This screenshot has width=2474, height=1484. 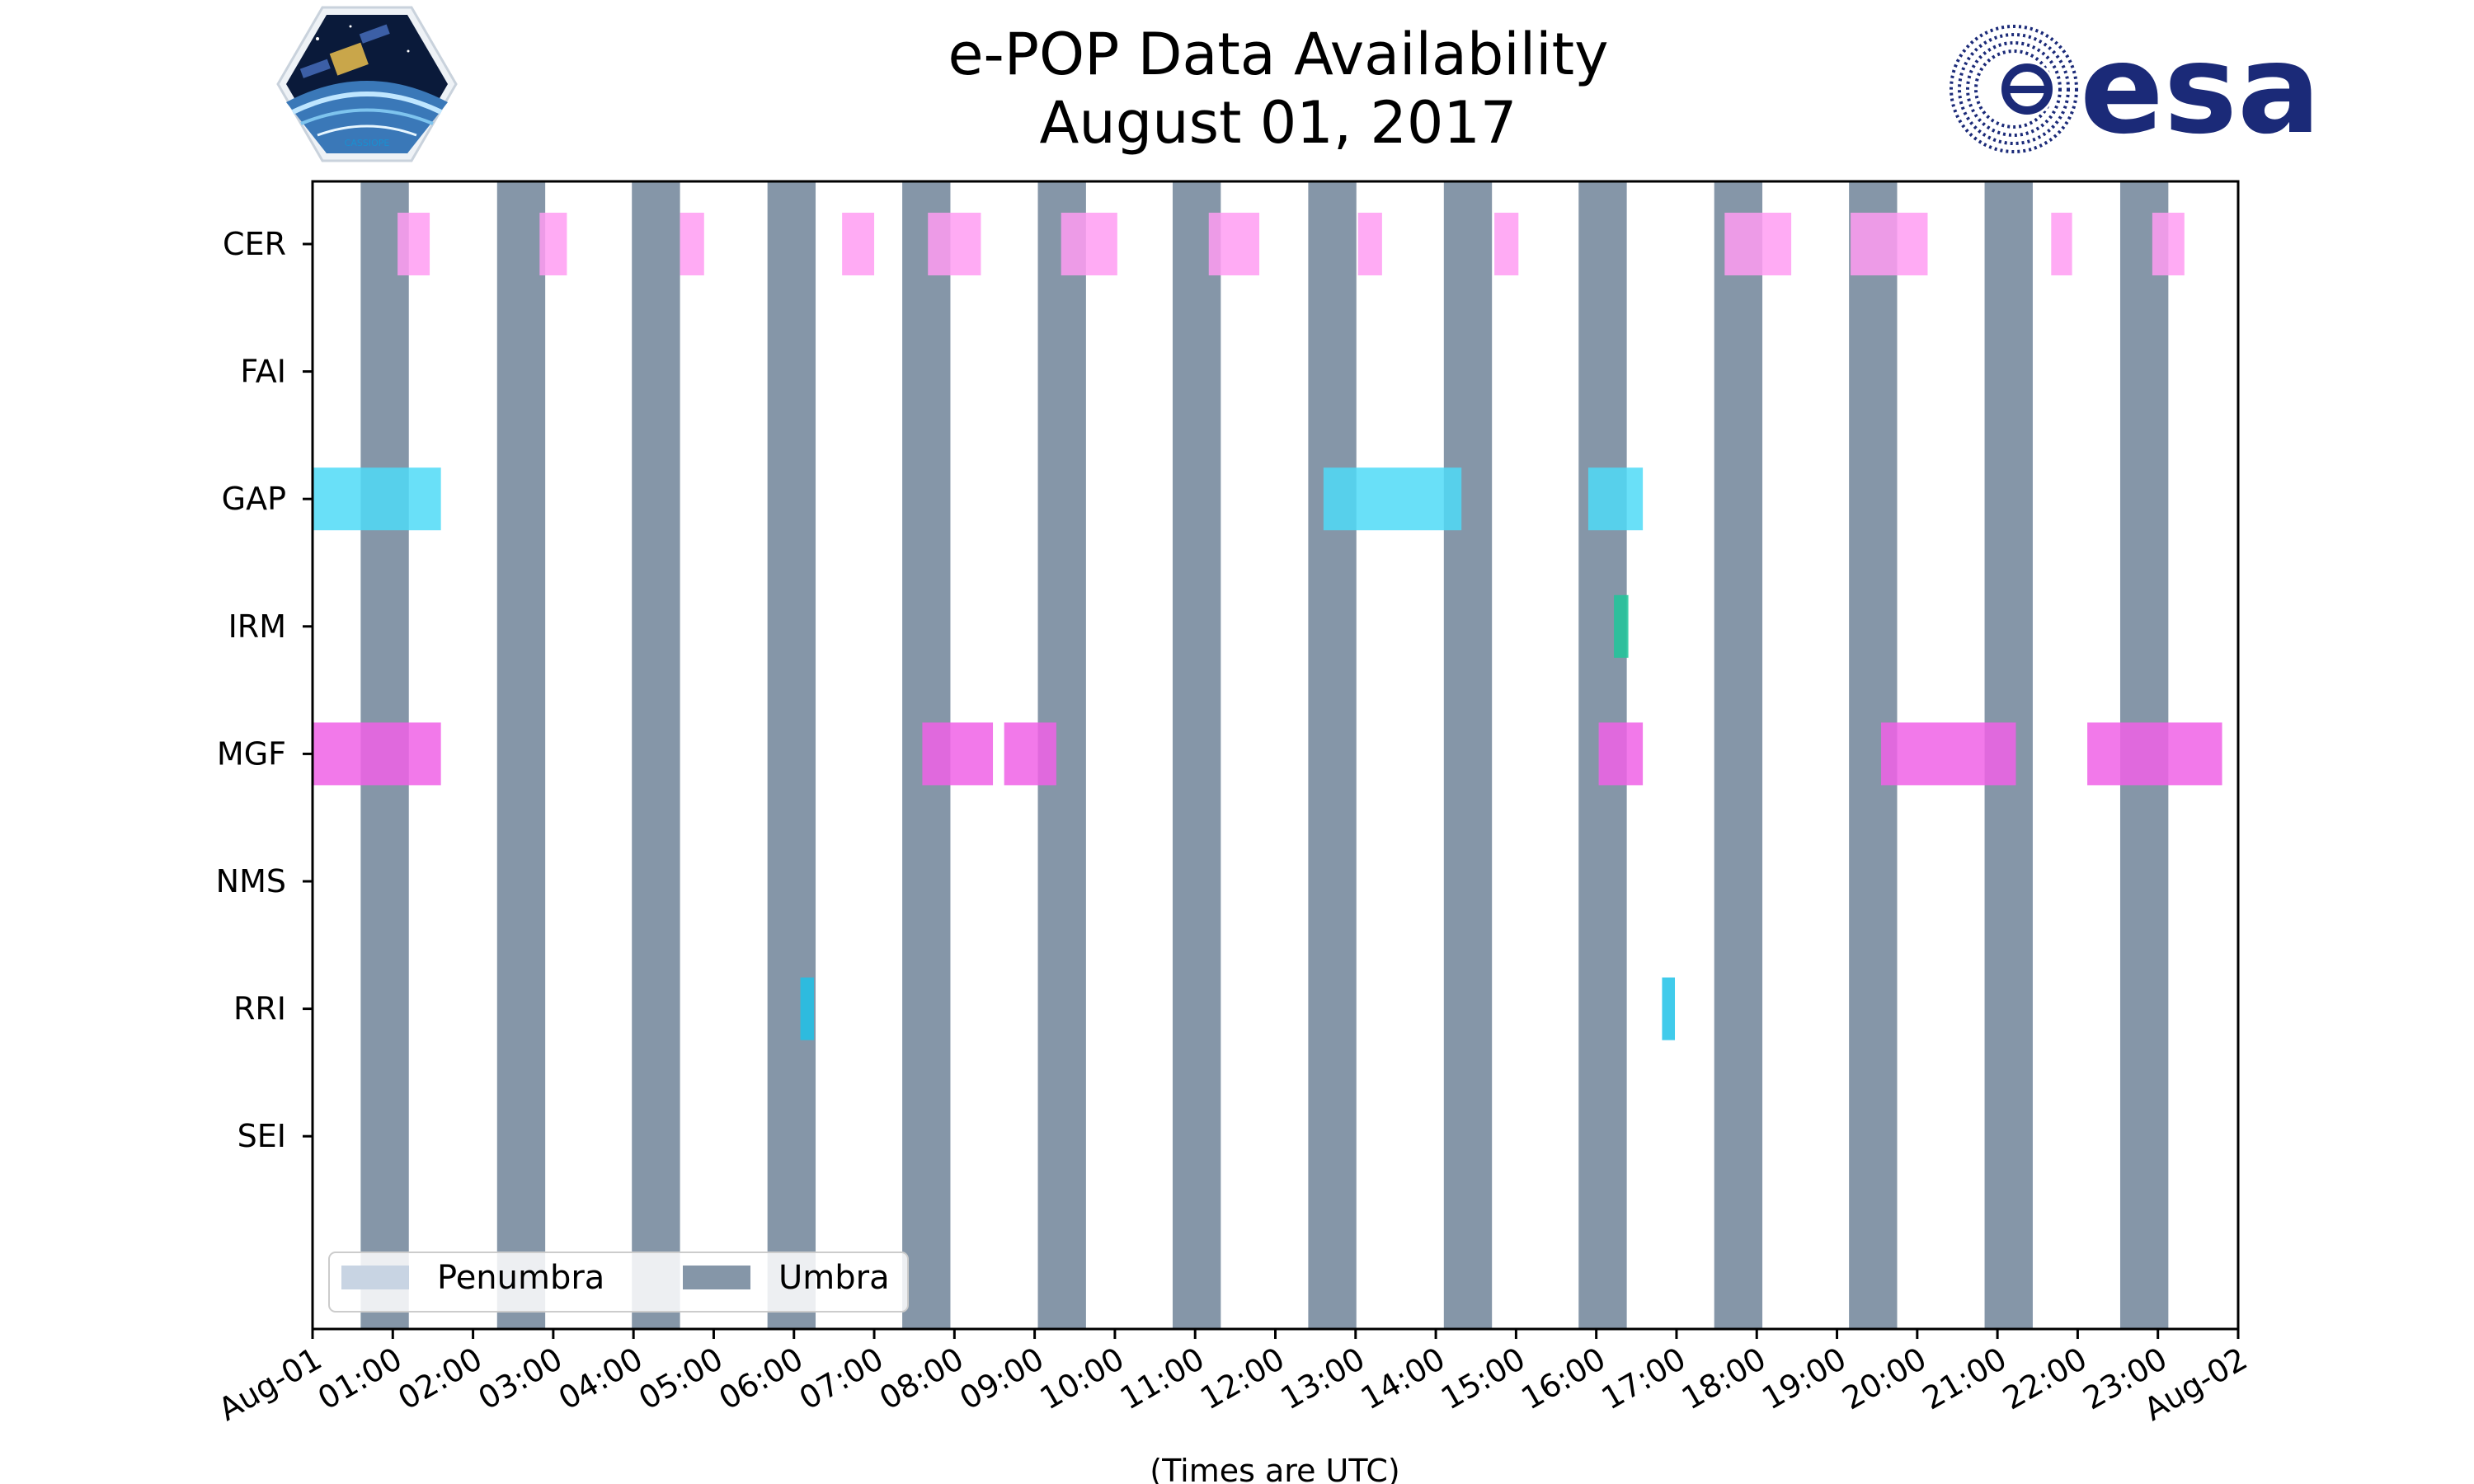 I want to click on x-tick-label-19: 19:00, so click(x=1804, y=1379).